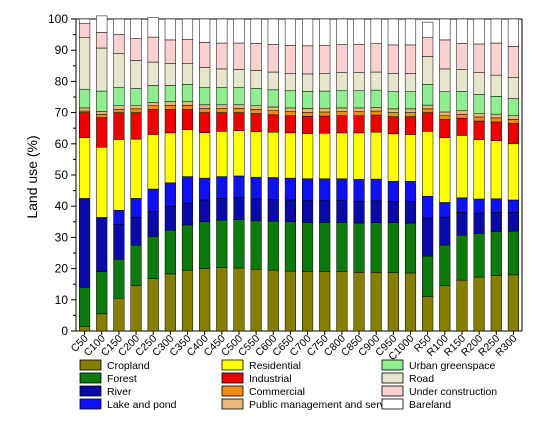 This screenshot has height=428, width=550. I want to click on legend-label: Forest, so click(122, 379).